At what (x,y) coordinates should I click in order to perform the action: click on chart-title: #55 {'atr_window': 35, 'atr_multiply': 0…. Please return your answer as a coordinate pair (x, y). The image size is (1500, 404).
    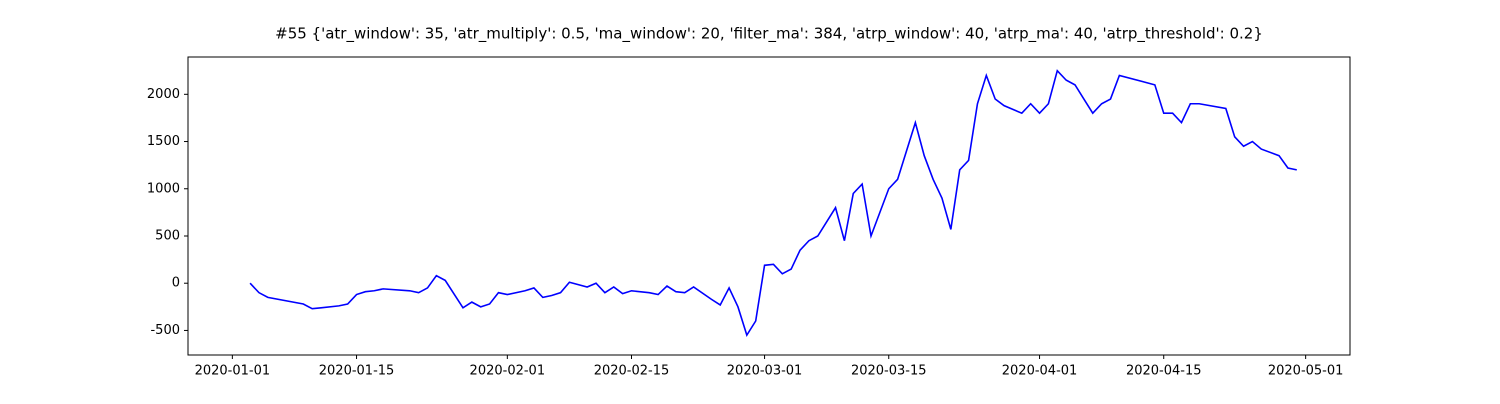
    Looking at the image, I should click on (769, 34).